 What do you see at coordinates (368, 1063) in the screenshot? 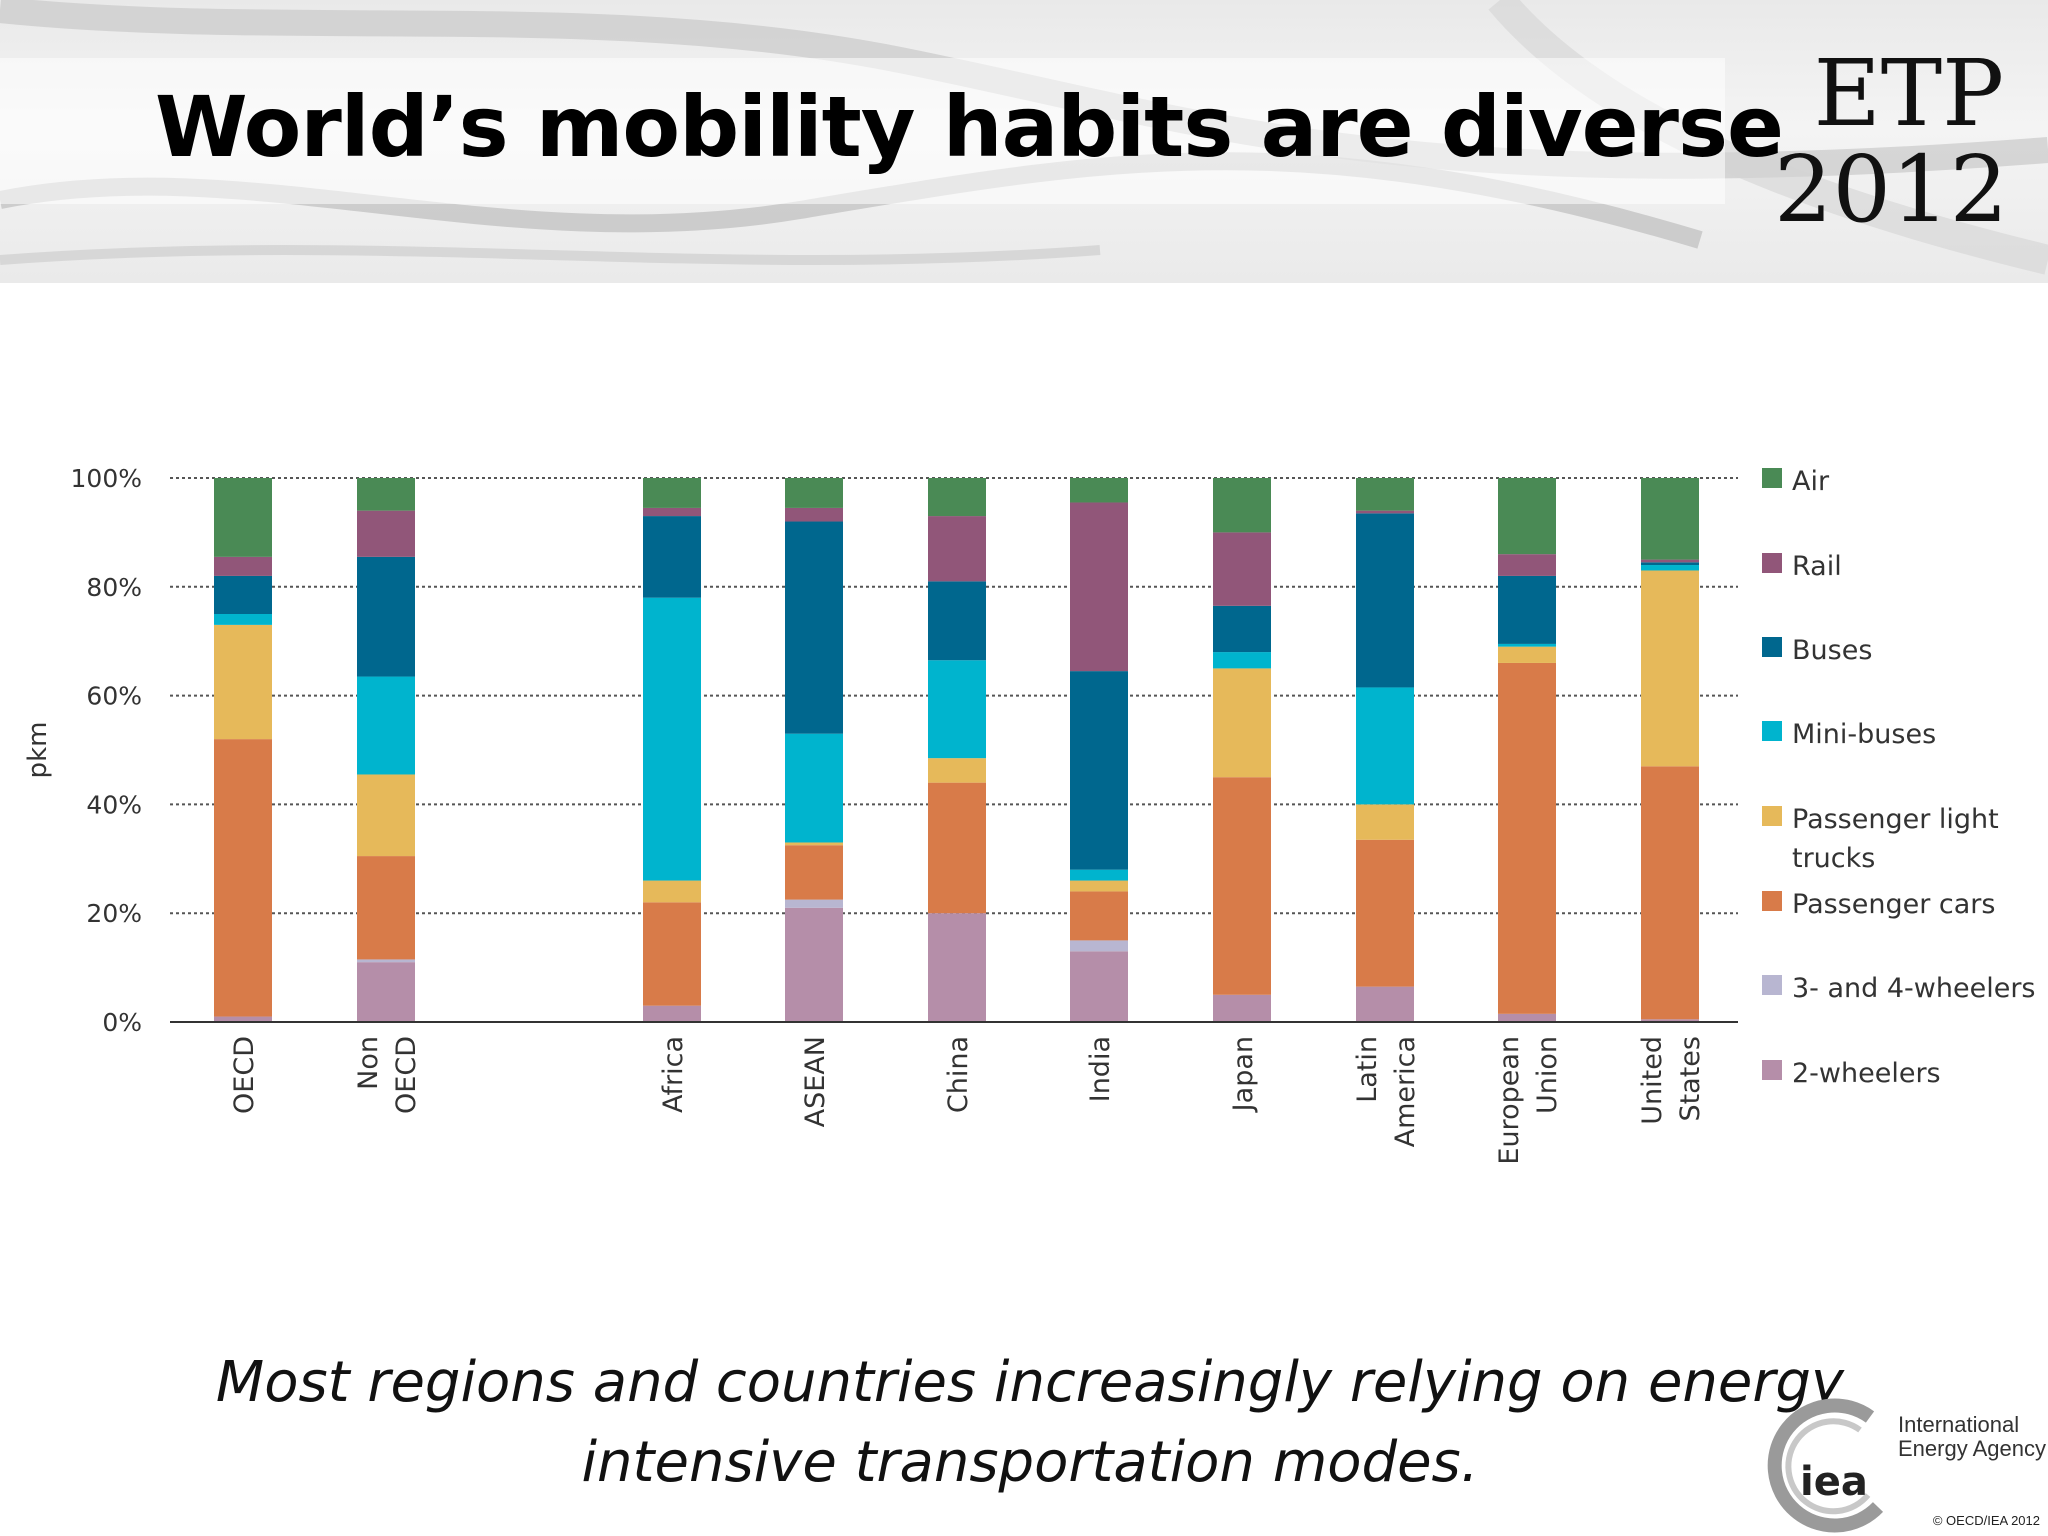
I see `x-tick-label: Non` at bounding box center [368, 1063].